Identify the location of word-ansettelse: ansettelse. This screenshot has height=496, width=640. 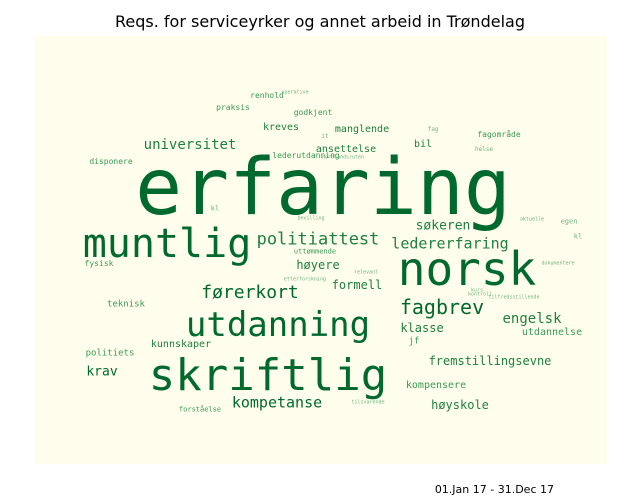
(346, 149).